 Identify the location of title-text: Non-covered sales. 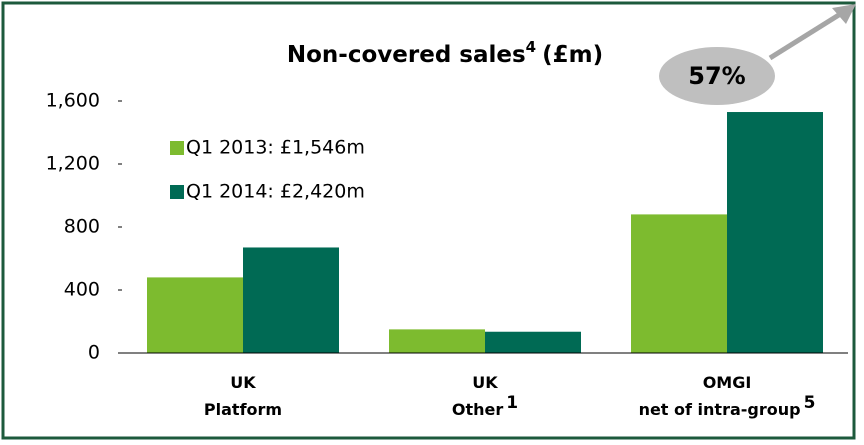
(406, 55).